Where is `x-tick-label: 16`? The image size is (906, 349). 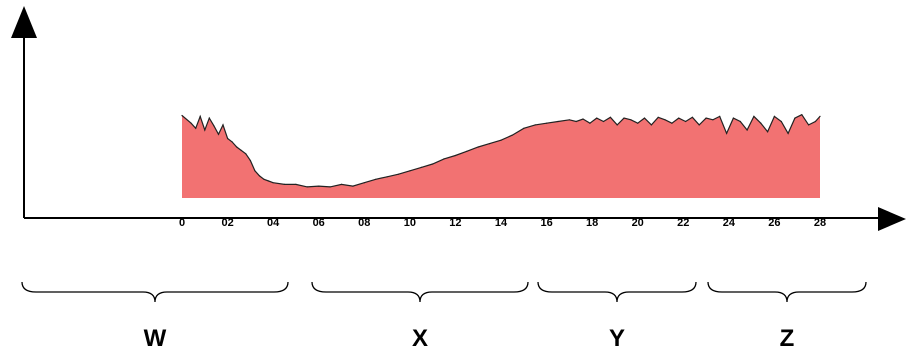
x-tick-label: 16 is located at coordinates (546, 223).